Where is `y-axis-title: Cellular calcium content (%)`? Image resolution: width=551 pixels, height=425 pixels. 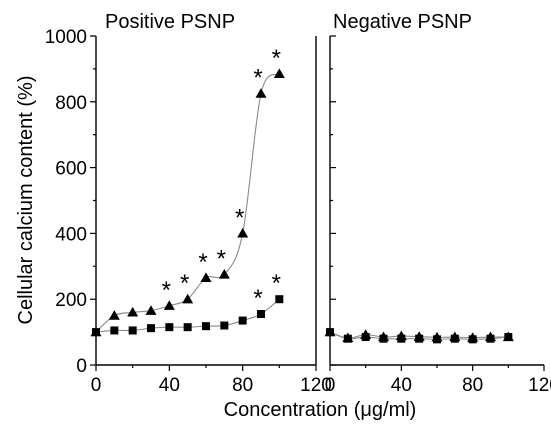
y-axis-title: Cellular calcium content (%) is located at coordinates (26, 200).